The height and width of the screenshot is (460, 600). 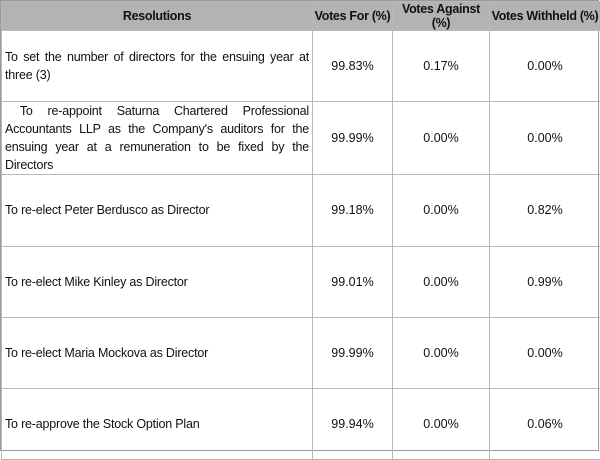 I want to click on votes-withheld-cell: 0.06%, so click(x=545, y=424).